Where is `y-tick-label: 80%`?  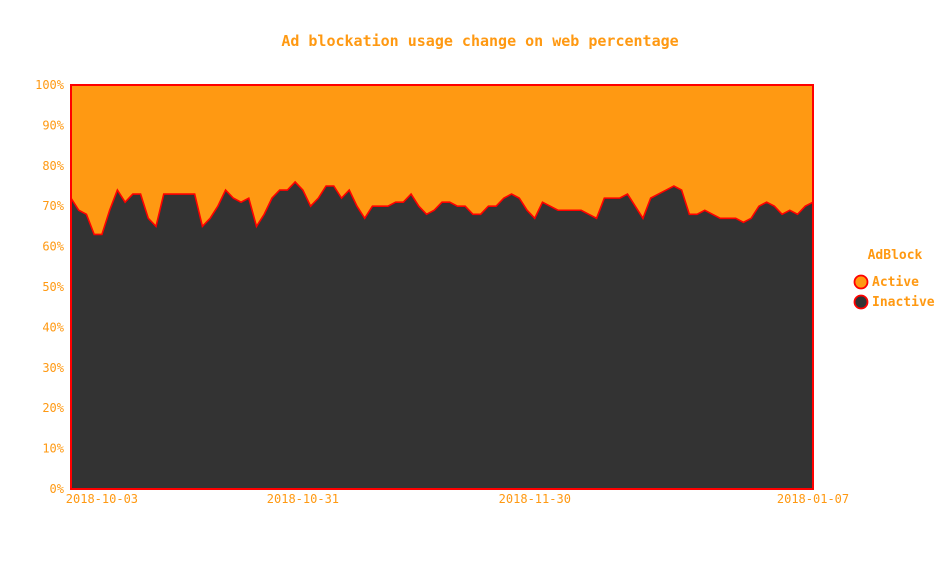 y-tick-label: 80% is located at coordinates (53, 166).